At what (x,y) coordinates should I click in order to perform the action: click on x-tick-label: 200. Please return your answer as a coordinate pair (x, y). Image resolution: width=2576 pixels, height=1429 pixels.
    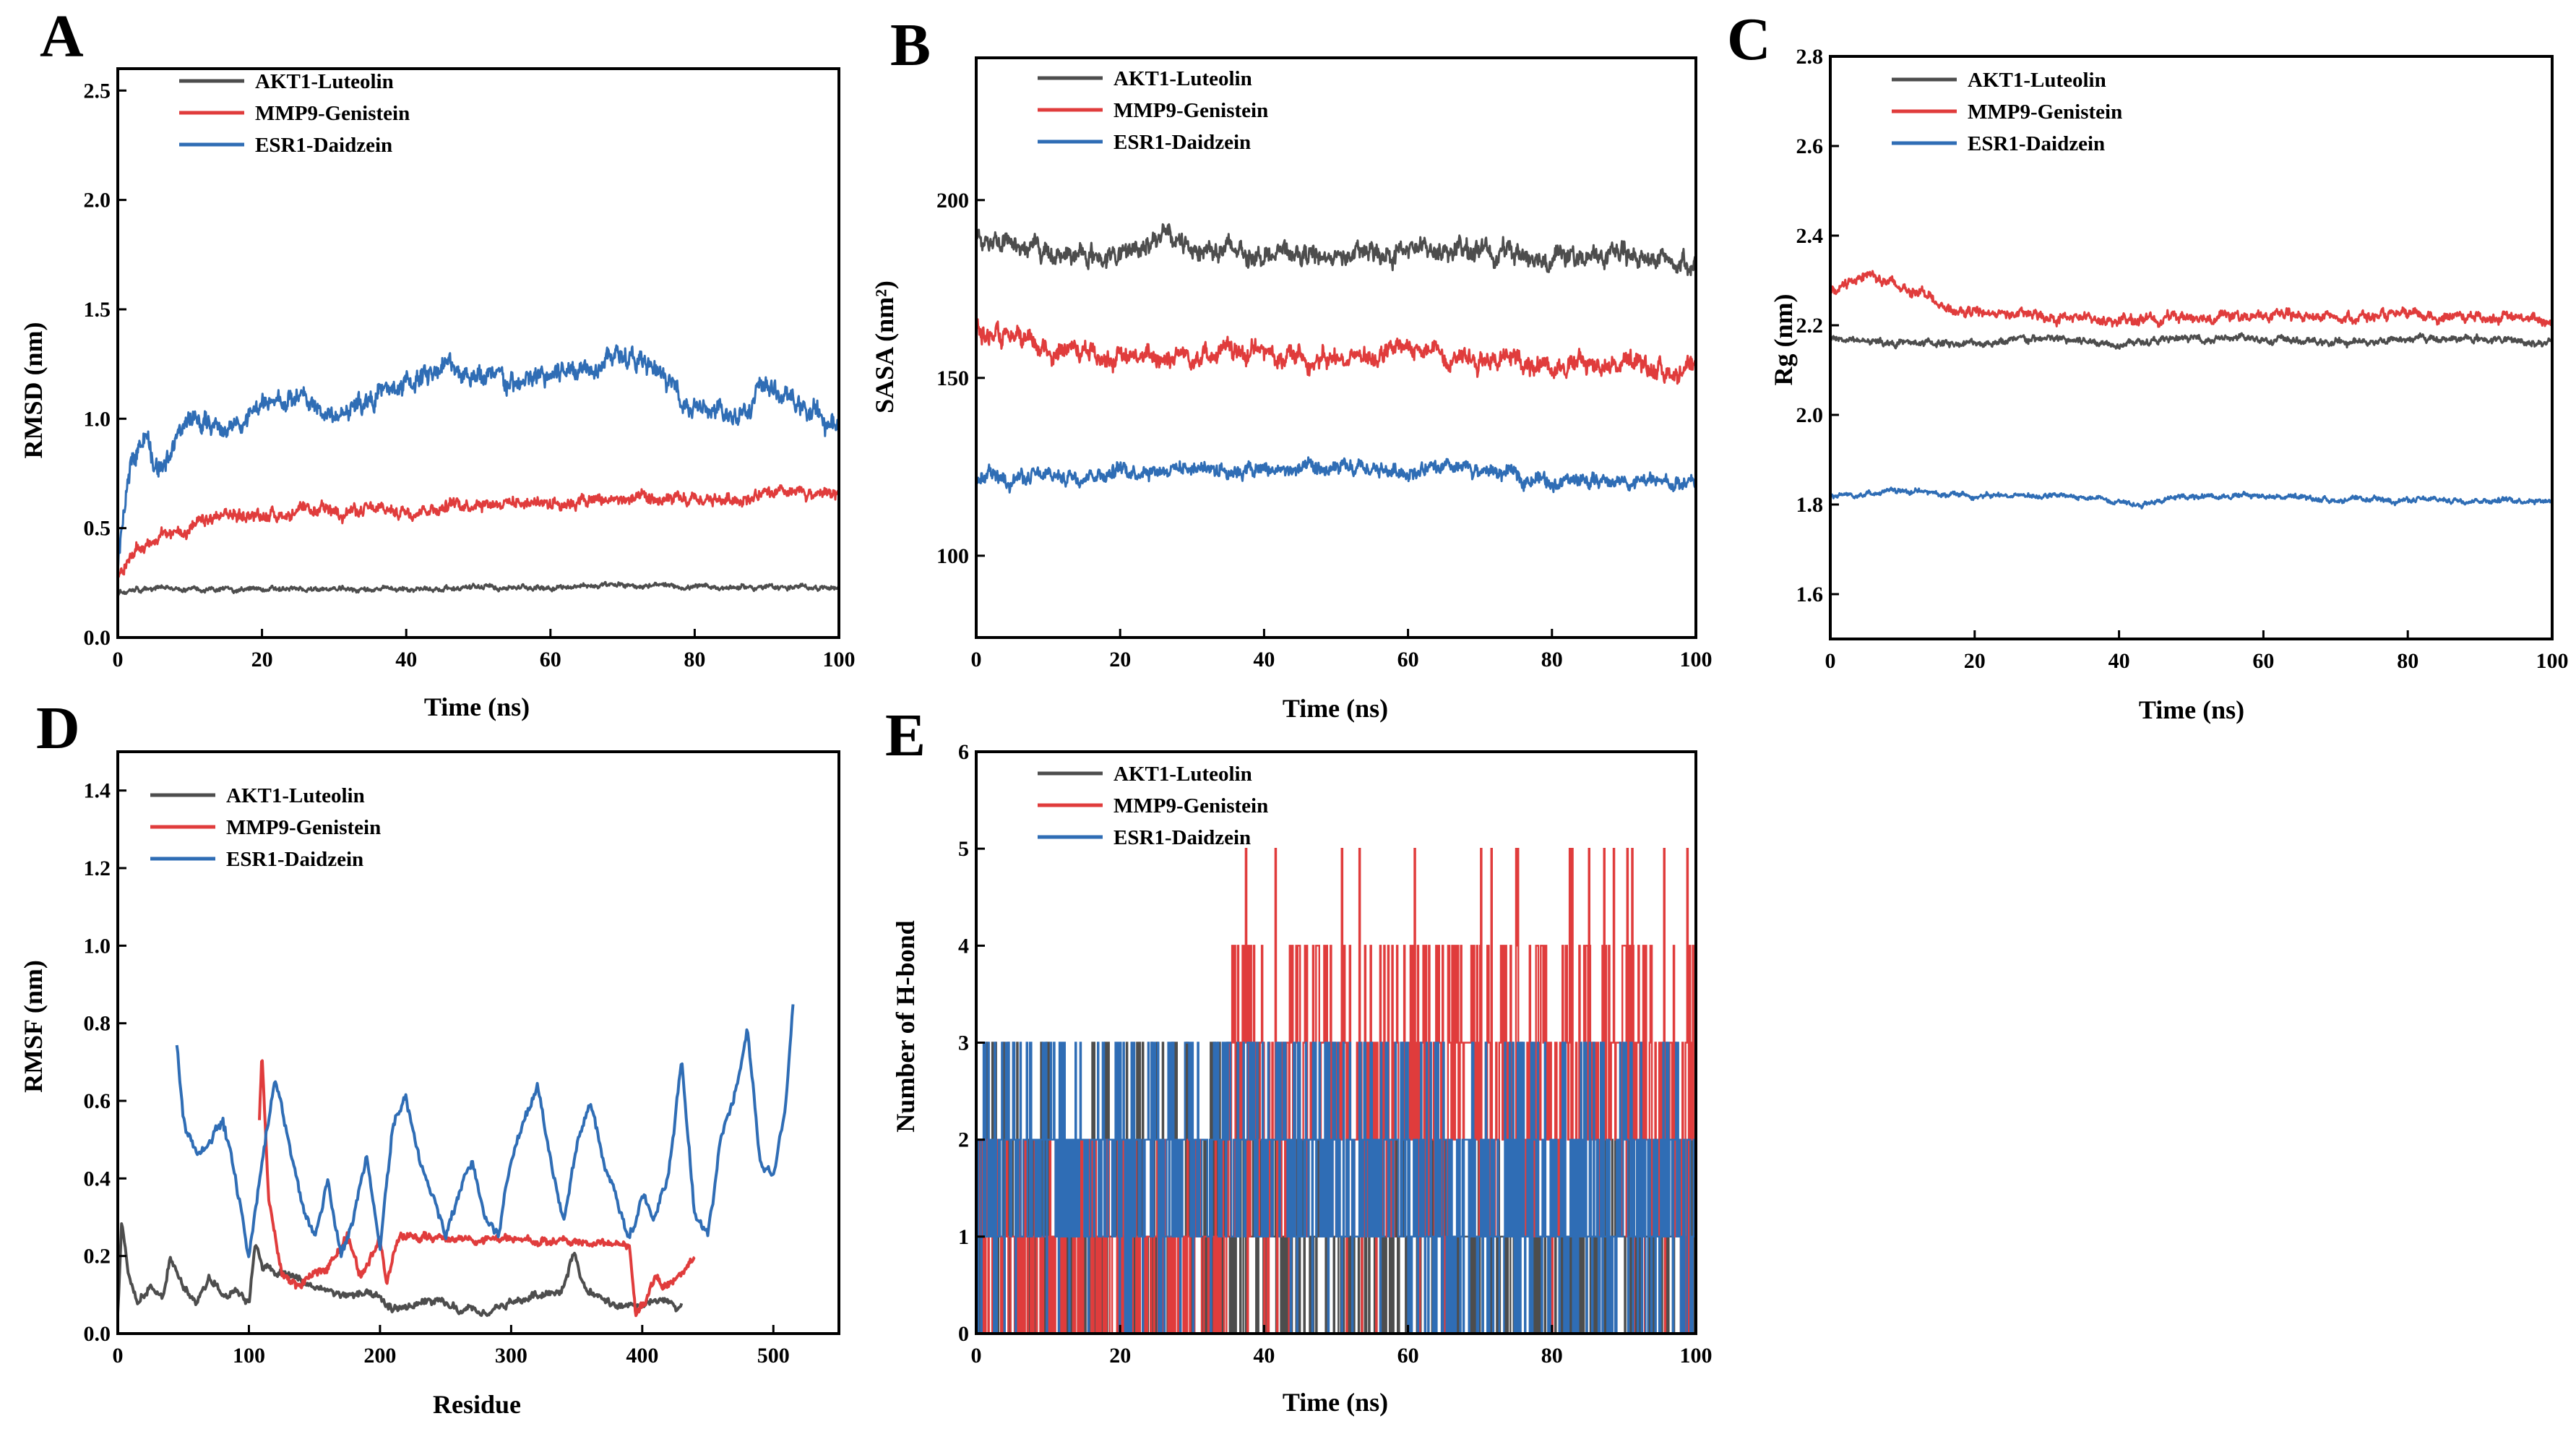
    Looking at the image, I should click on (379, 1356).